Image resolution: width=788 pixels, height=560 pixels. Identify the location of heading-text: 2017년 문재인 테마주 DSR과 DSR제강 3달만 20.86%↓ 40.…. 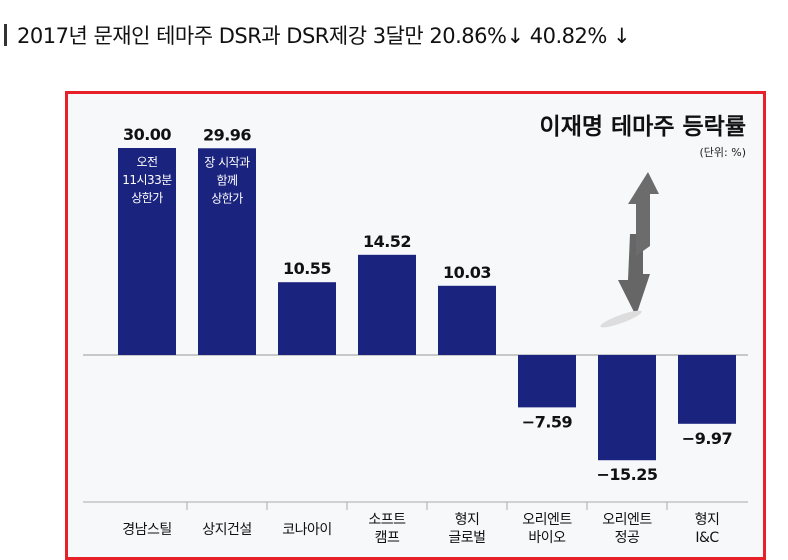
(324, 36).